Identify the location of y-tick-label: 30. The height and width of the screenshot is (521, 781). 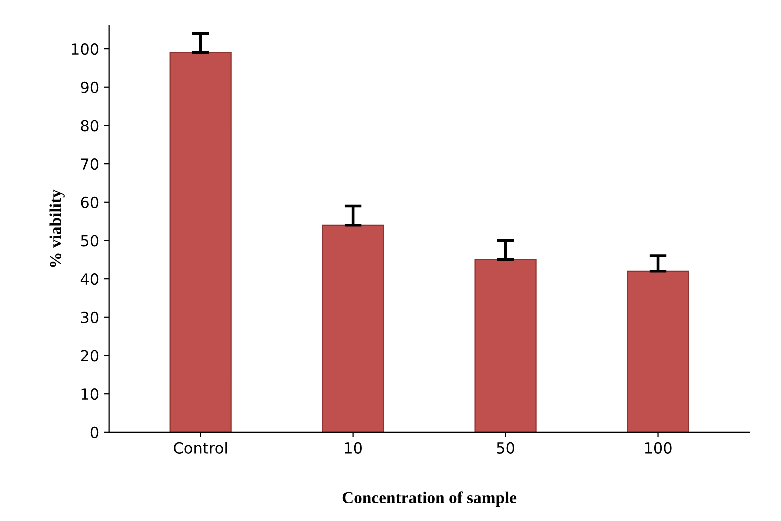
(90, 318).